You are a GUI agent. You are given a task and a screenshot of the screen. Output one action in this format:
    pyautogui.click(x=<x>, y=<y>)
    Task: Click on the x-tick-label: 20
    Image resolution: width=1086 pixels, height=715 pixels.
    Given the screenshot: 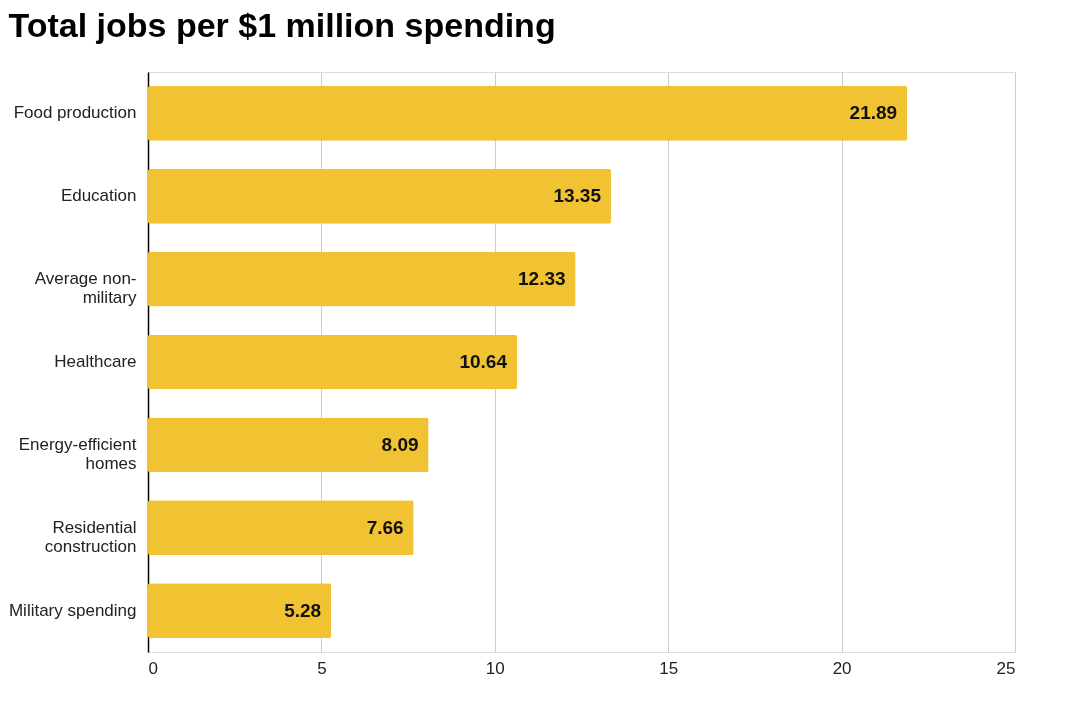 What is the action you would take?
    pyautogui.click(x=842, y=668)
    